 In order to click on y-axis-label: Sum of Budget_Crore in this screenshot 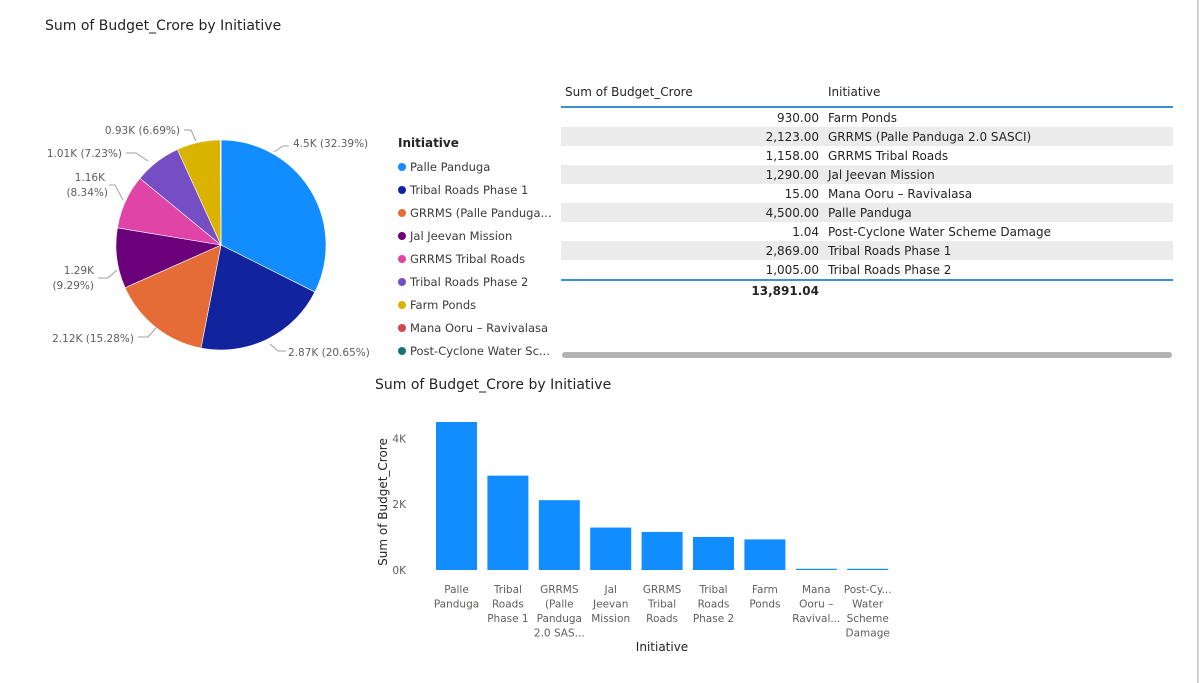, I will do `click(383, 502)`.